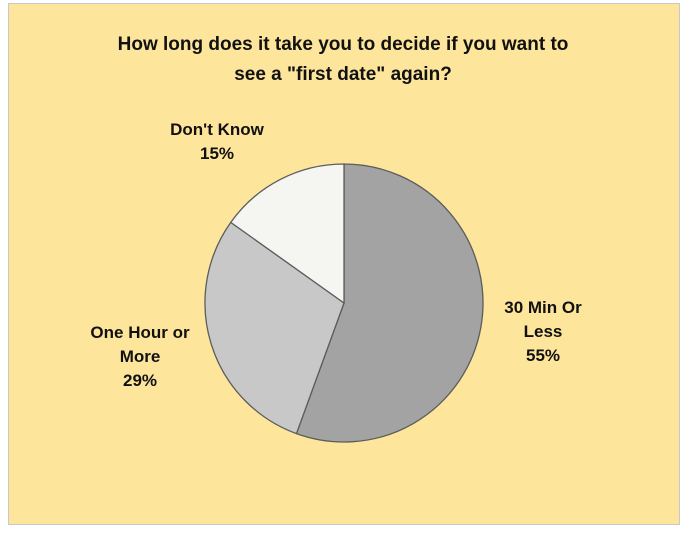 This screenshot has height=535, width=686. I want to click on chart-title-line-2: see a "first date" again?, so click(343, 74).